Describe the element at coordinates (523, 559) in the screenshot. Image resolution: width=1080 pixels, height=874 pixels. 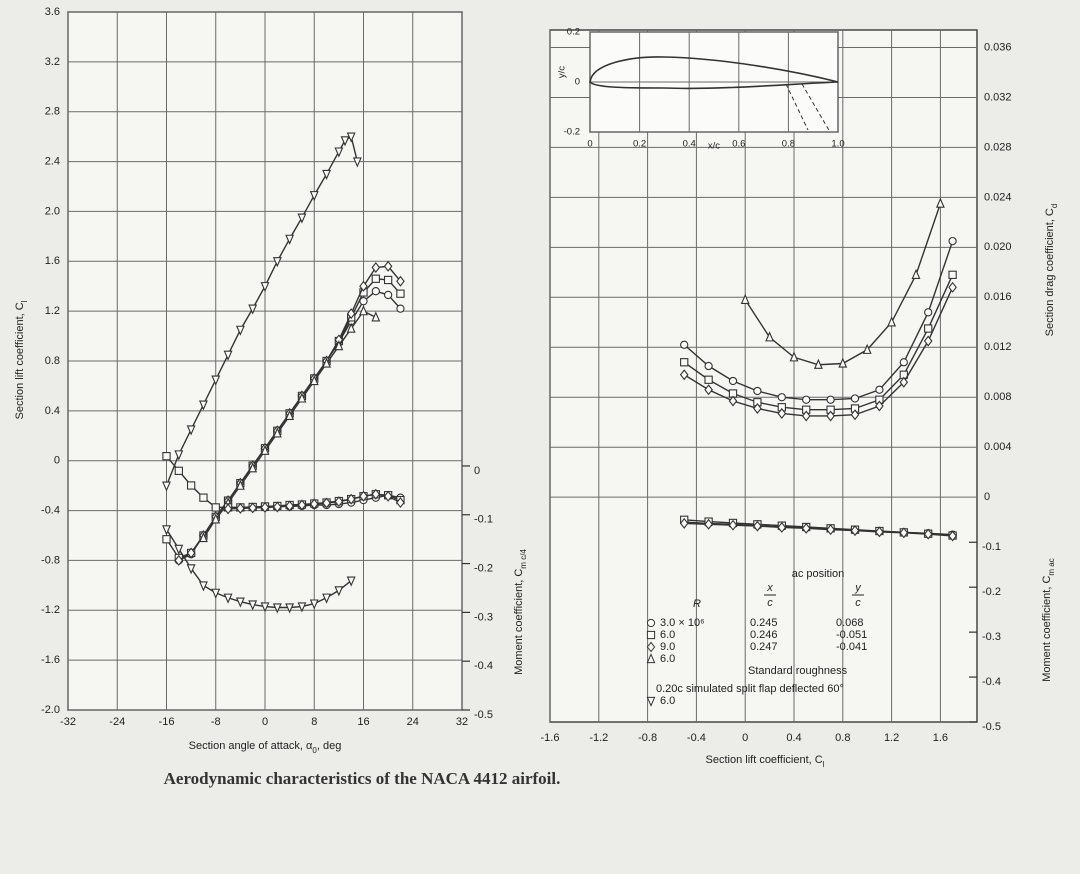
I see `axis-title-part: m c/4` at that location.